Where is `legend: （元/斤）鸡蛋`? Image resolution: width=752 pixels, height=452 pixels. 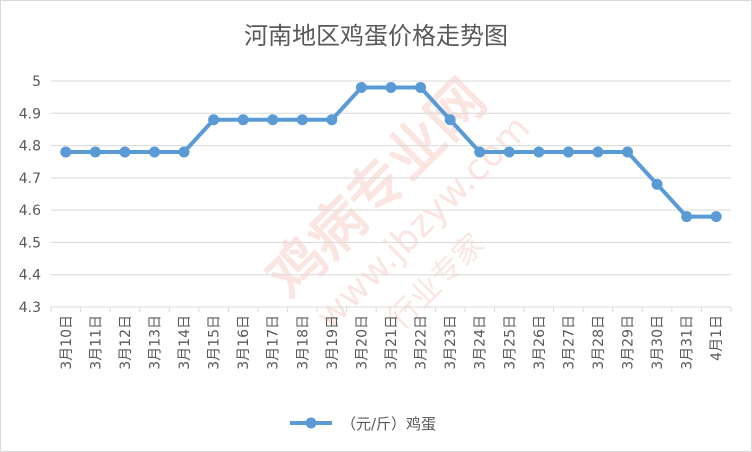 legend: （元/斤）鸡蛋 is located at coordinates (363, 424).